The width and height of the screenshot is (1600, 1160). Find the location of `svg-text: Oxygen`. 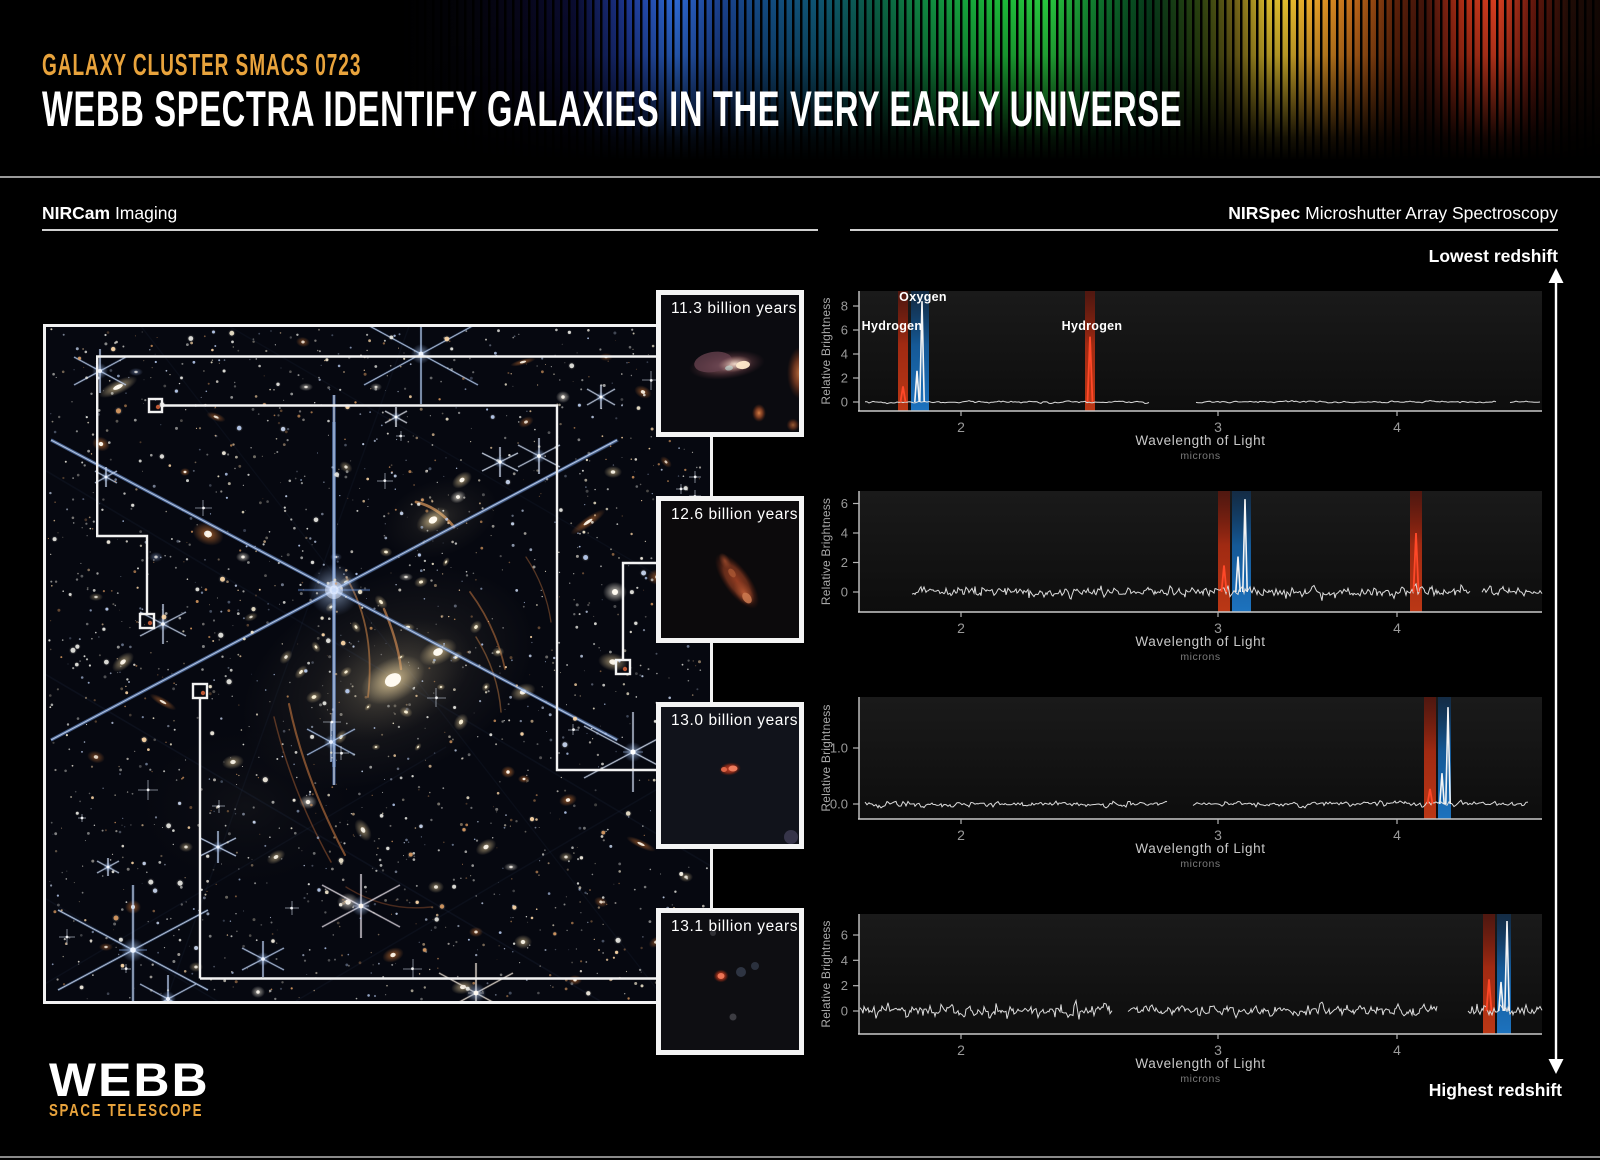

svg-text: Oxygen is located at coordinates (923, 297).